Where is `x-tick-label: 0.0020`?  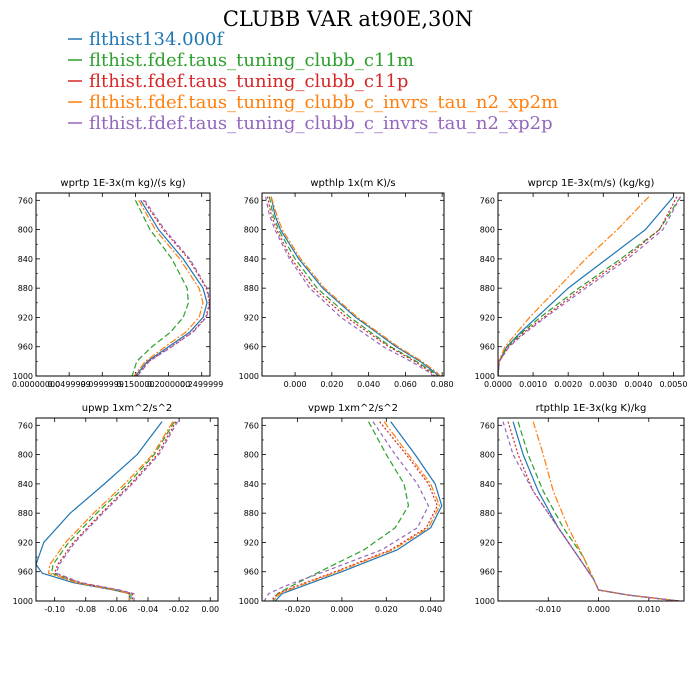 x-tick-label: 0.0020 is located at coordinates (568, 384).